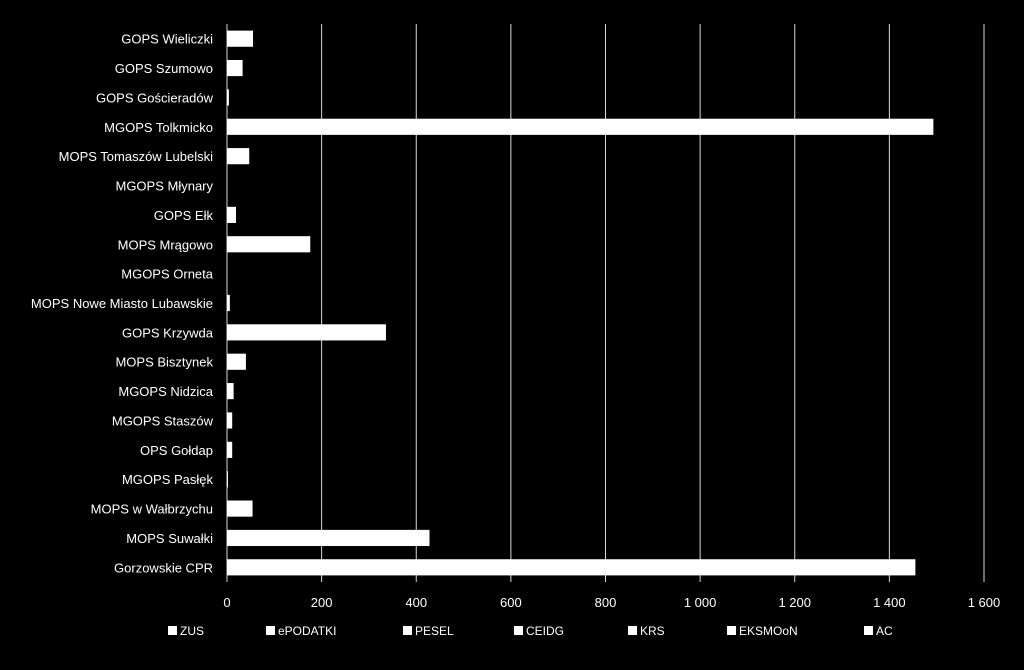 The image size is (1024, 670). Describe the element at coordinates (652, 631) in the screenshot. I see `legend-label: KRS` at that location.